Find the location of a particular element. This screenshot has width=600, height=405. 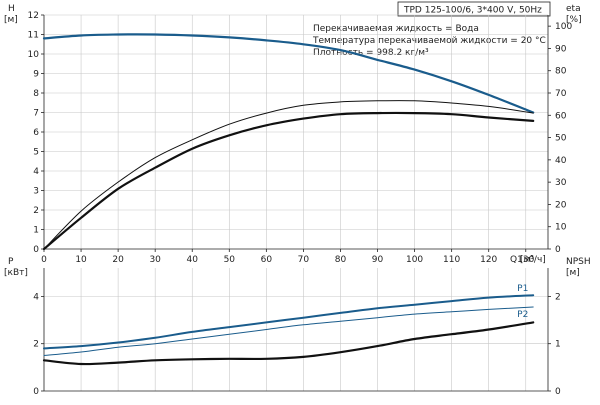

series-label-P1: P1 is located at coordinates (522, 289).